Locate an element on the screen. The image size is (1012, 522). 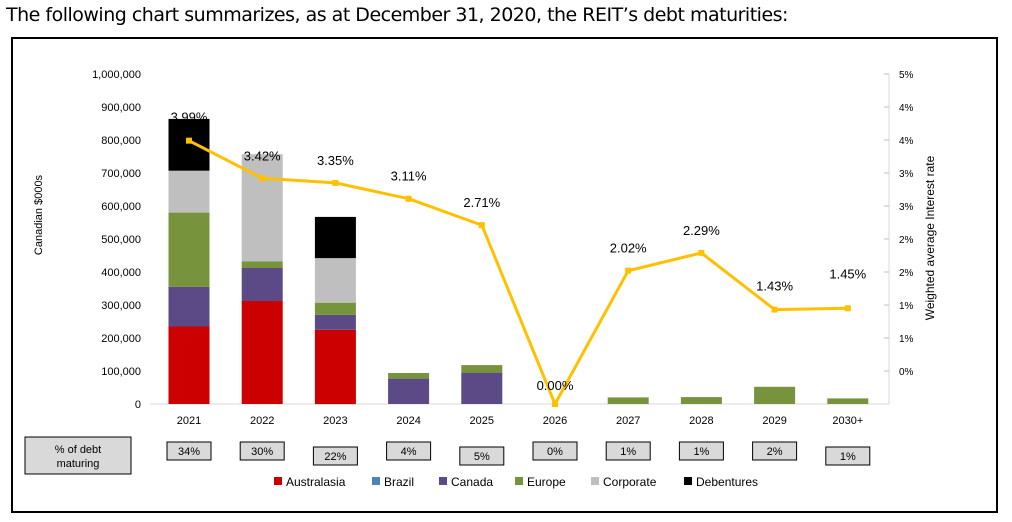
y-tick-label: 500,000 is located at coordinates (121, 240).